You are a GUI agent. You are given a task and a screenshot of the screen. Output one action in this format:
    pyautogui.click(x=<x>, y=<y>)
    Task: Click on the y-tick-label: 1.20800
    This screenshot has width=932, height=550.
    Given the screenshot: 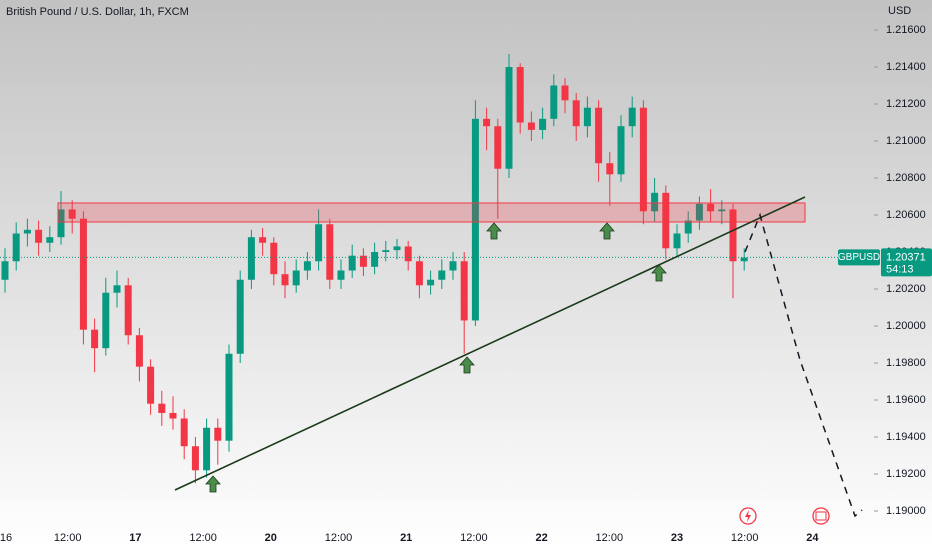 What is the action you would take?
    pyautogui.click(x=906, y=178)
    